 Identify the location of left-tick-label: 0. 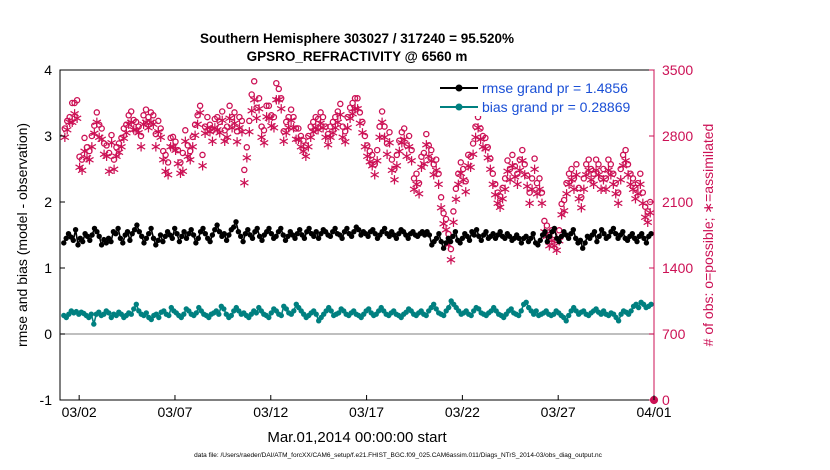
(48, 334).